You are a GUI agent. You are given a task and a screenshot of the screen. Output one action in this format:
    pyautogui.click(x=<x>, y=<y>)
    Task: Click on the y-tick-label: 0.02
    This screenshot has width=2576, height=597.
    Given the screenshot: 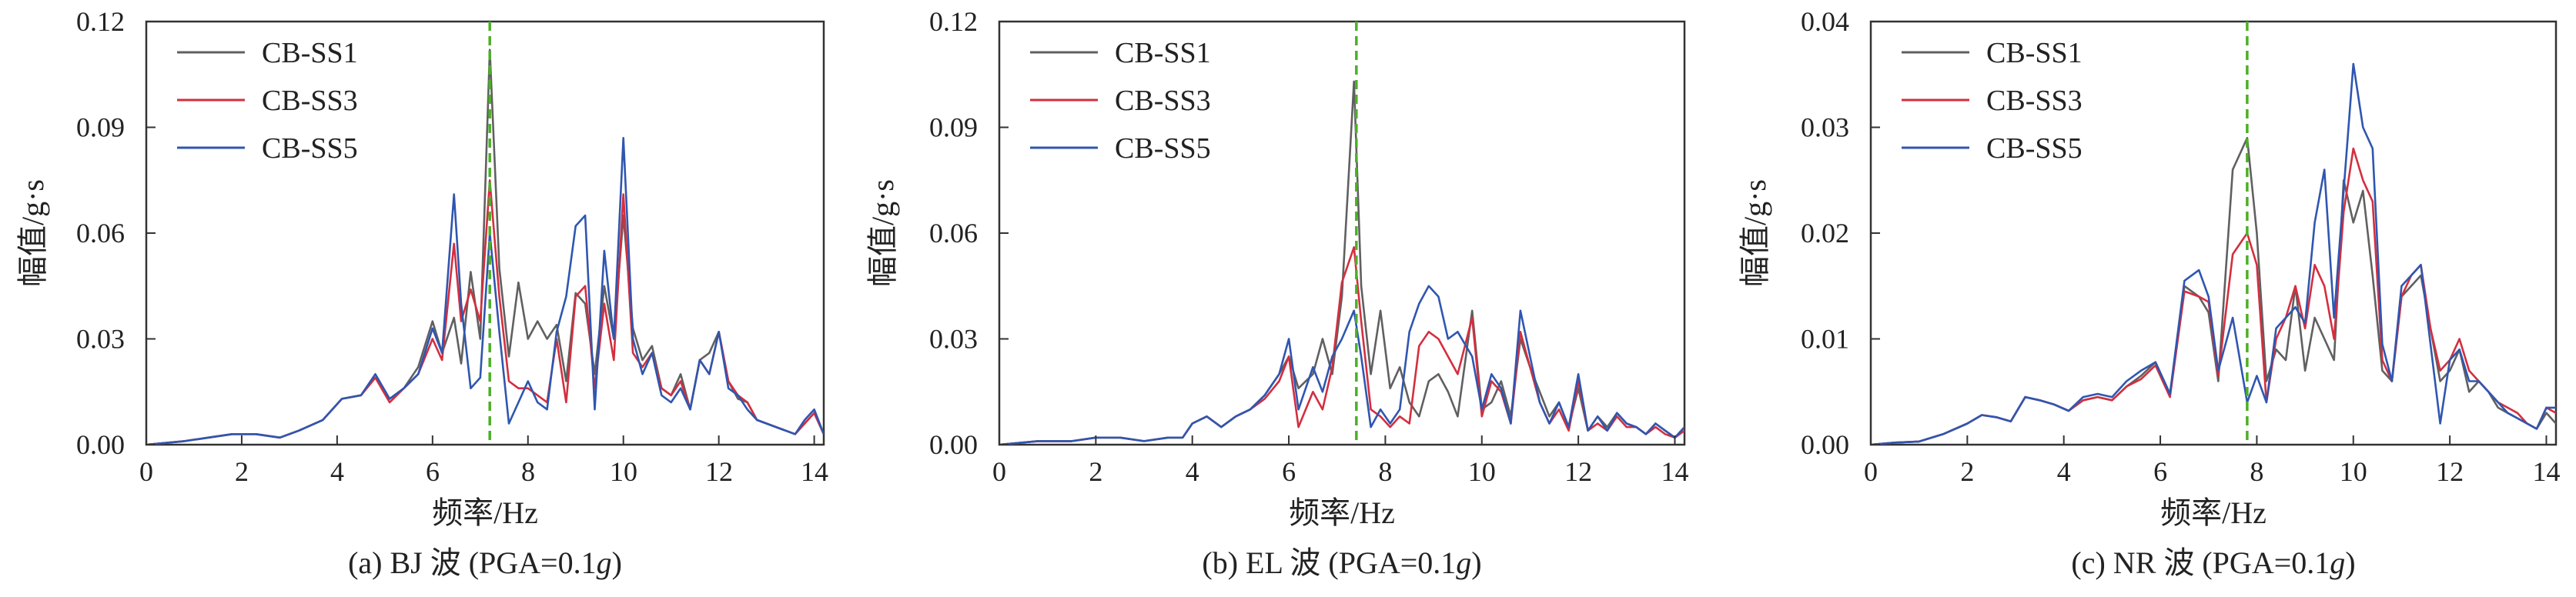 What is the action you would take?
    pyautogui.click(x=1825, y=233)
    